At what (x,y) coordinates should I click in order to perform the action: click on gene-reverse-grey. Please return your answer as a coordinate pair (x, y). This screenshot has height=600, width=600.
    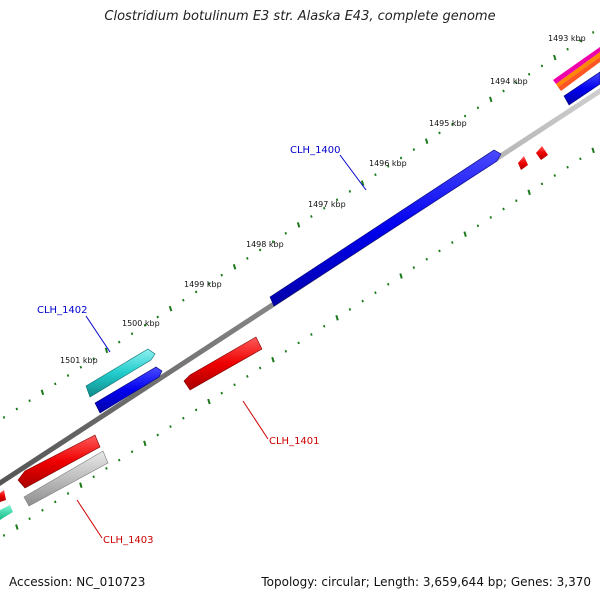
    Looking at the image, I should click on (66, 478).